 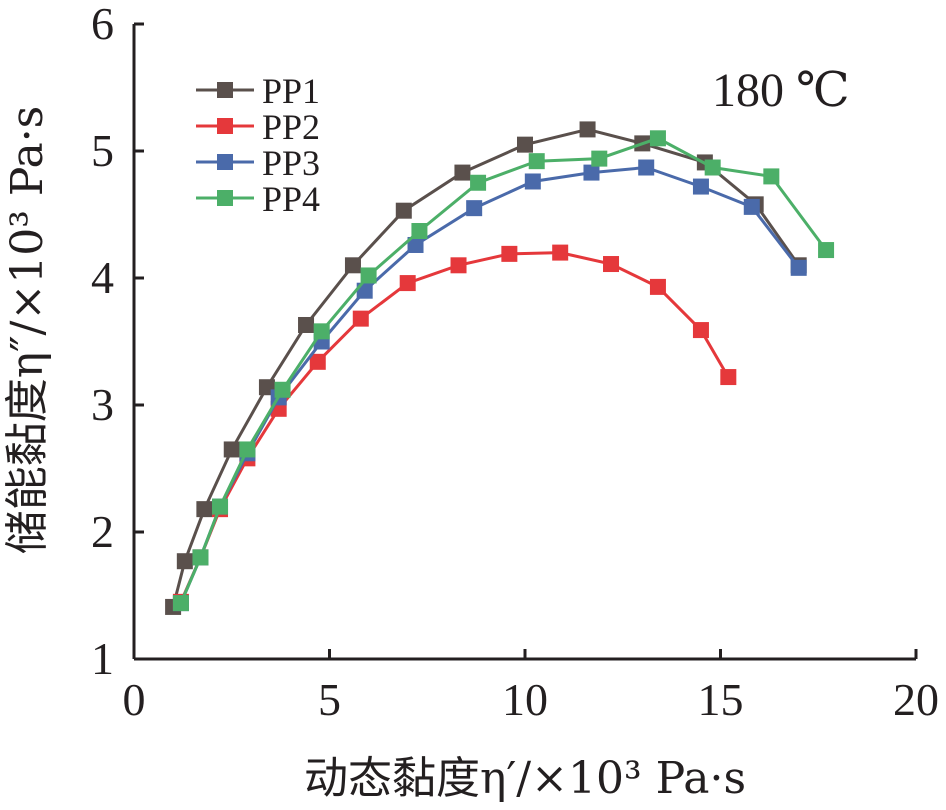 What do you see at coordinates (27, 330) in the screenshot?
I see `y-axis-label: 储能黏度η″/×10³ Pa·s` at bounding box center [27, 330].